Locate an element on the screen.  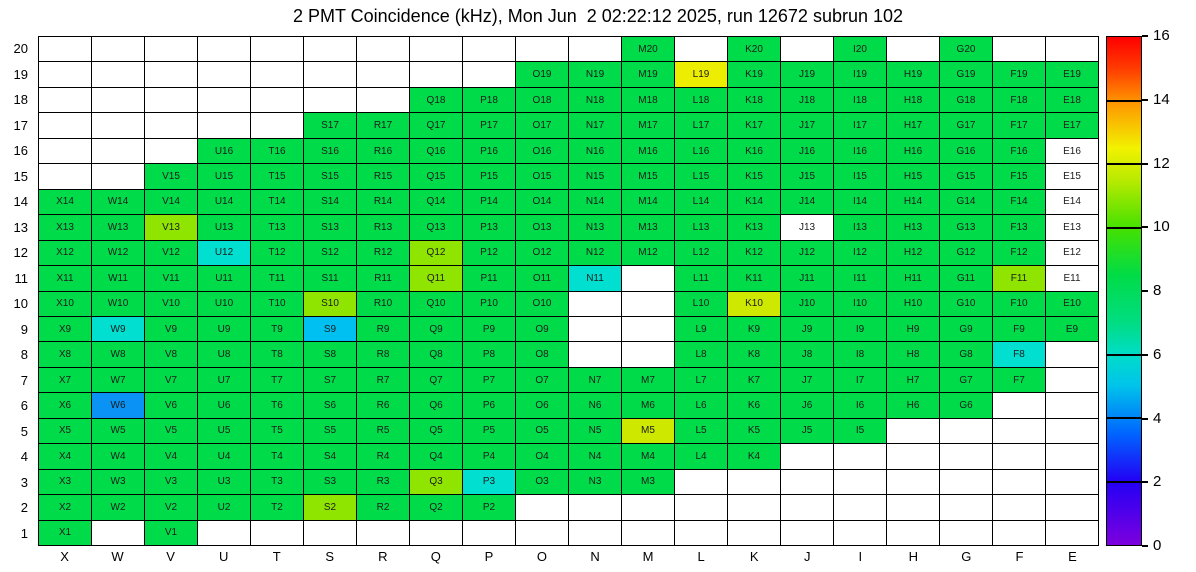
heatmap-cell: S2 is located at coordinates (330, 508).